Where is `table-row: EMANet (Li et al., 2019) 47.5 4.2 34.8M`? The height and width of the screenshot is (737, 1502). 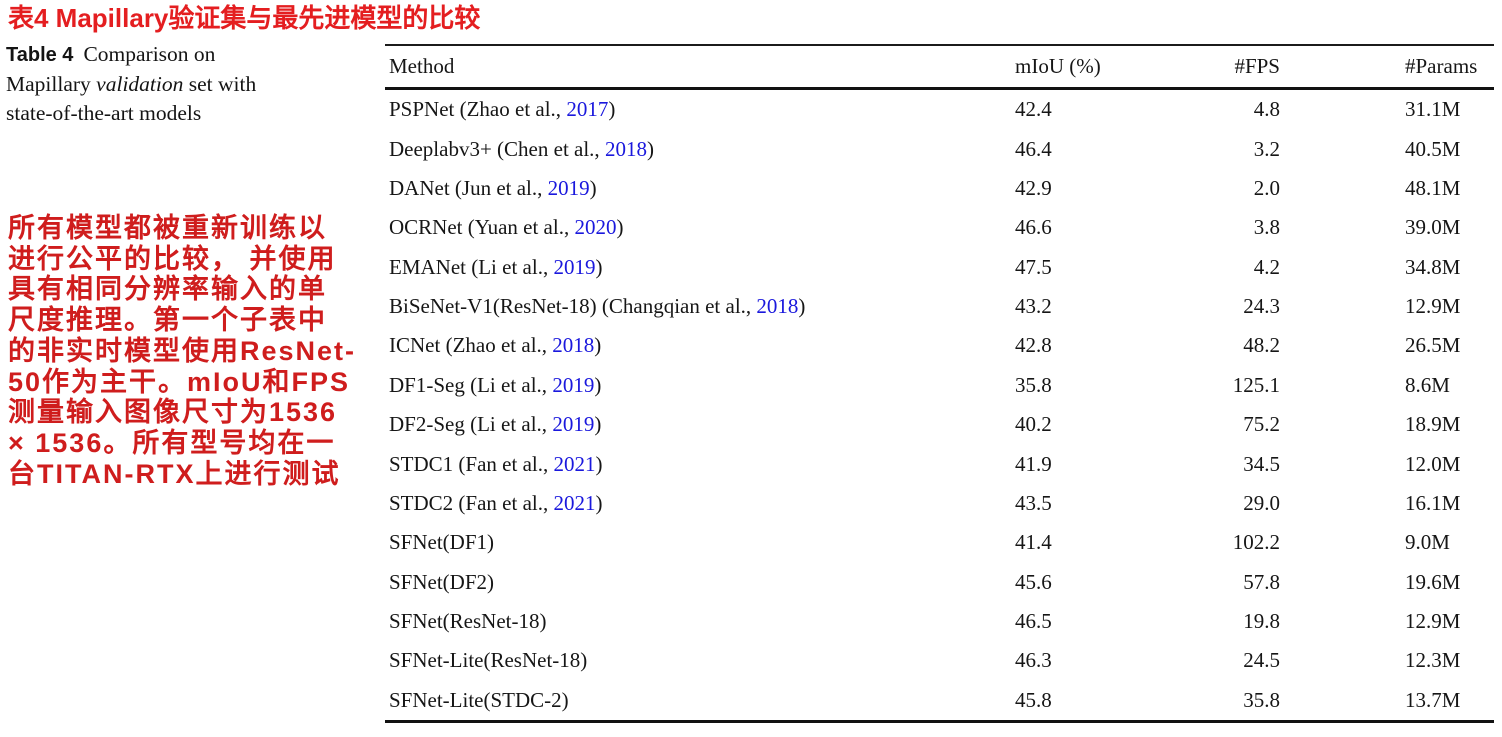 table-row: EMANet (Li et al., 2019) 47.5 4.2 34.8M is located at coordinates (939, 267).